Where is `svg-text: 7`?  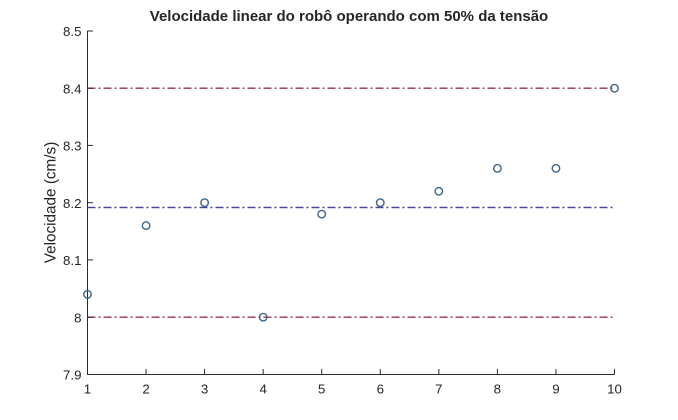 svg-text: 7 is located at coordinates (438, 388).